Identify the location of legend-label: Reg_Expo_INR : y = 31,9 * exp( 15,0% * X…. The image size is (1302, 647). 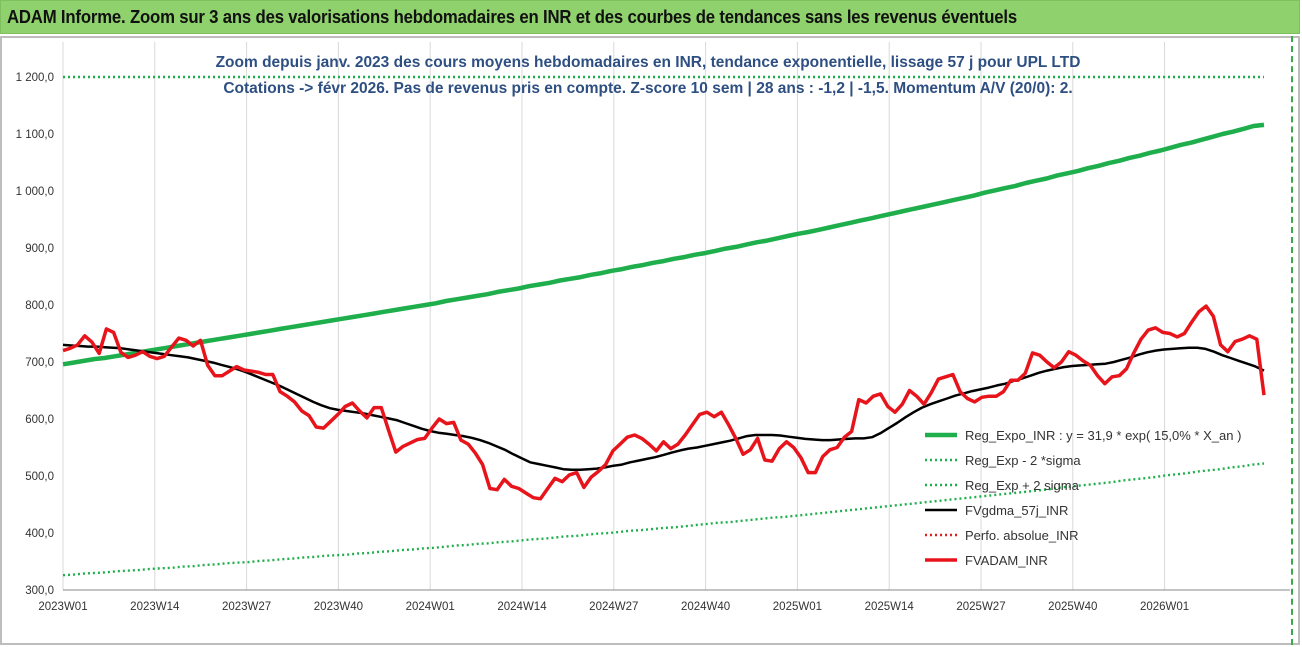
(1103, 435).